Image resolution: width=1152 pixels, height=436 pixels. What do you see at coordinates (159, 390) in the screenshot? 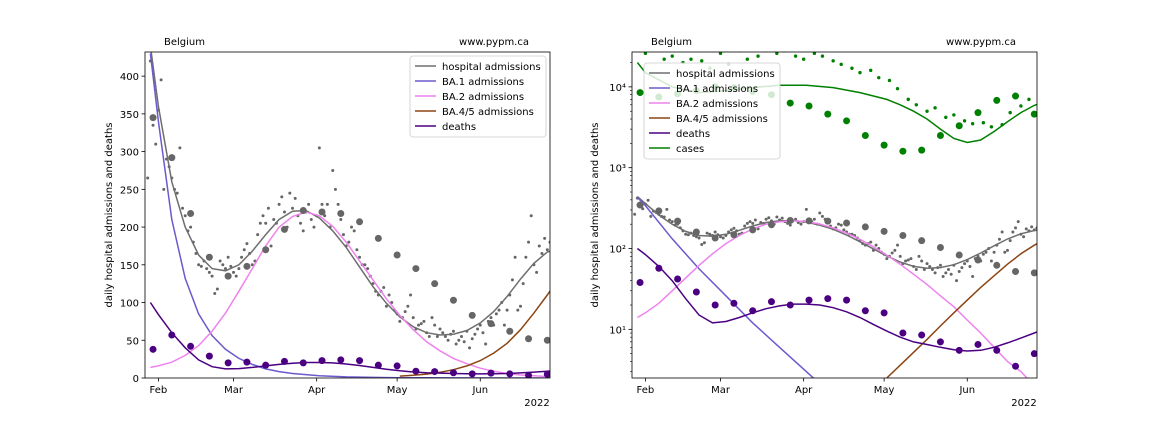
I see `left-x-tick-label: Feb` at bounding box center [159, 390].